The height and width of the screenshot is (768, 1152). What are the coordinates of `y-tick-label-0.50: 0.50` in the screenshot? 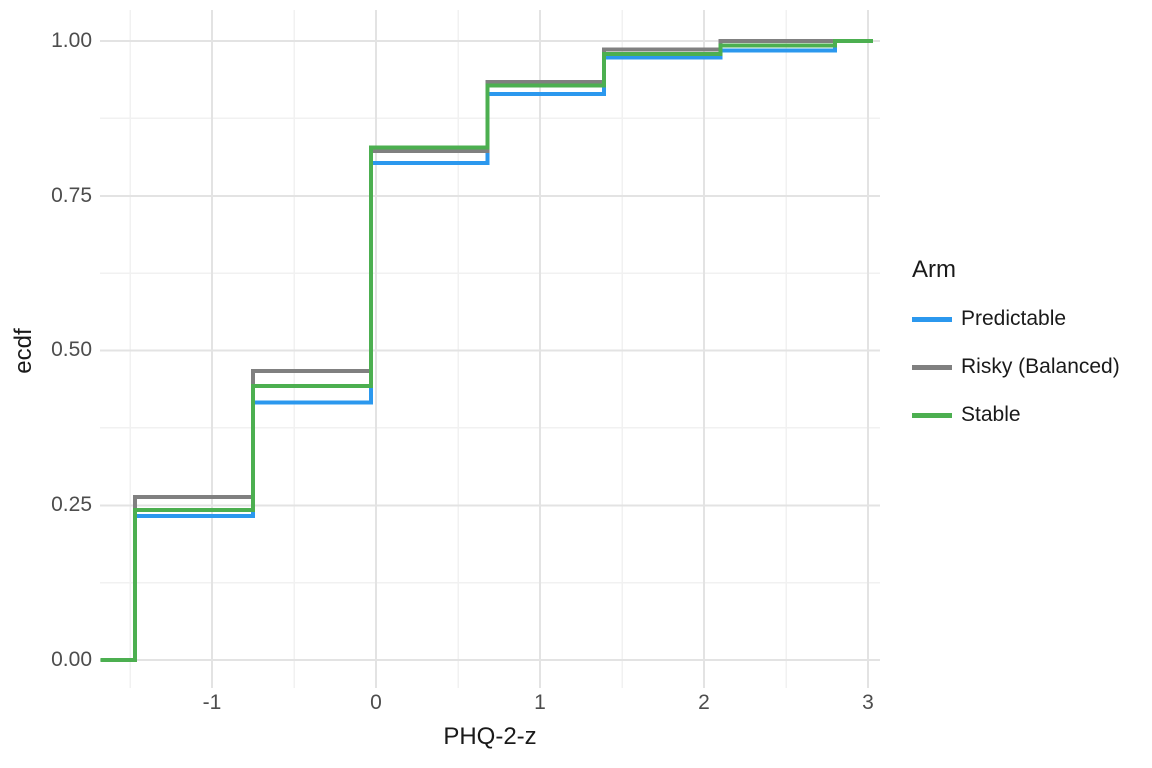 It's located at (71, 349).